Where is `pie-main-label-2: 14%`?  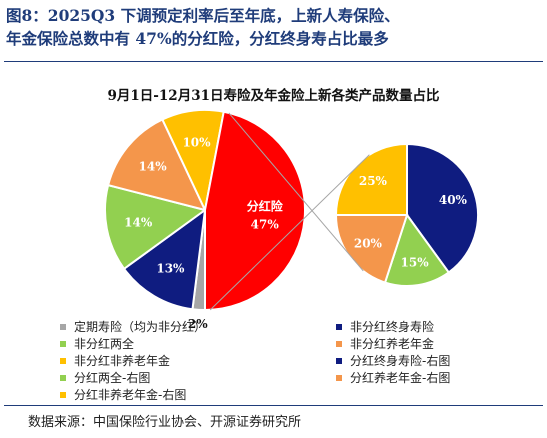 pie-main-label-2: 14% is located at coordinates (138, 222).